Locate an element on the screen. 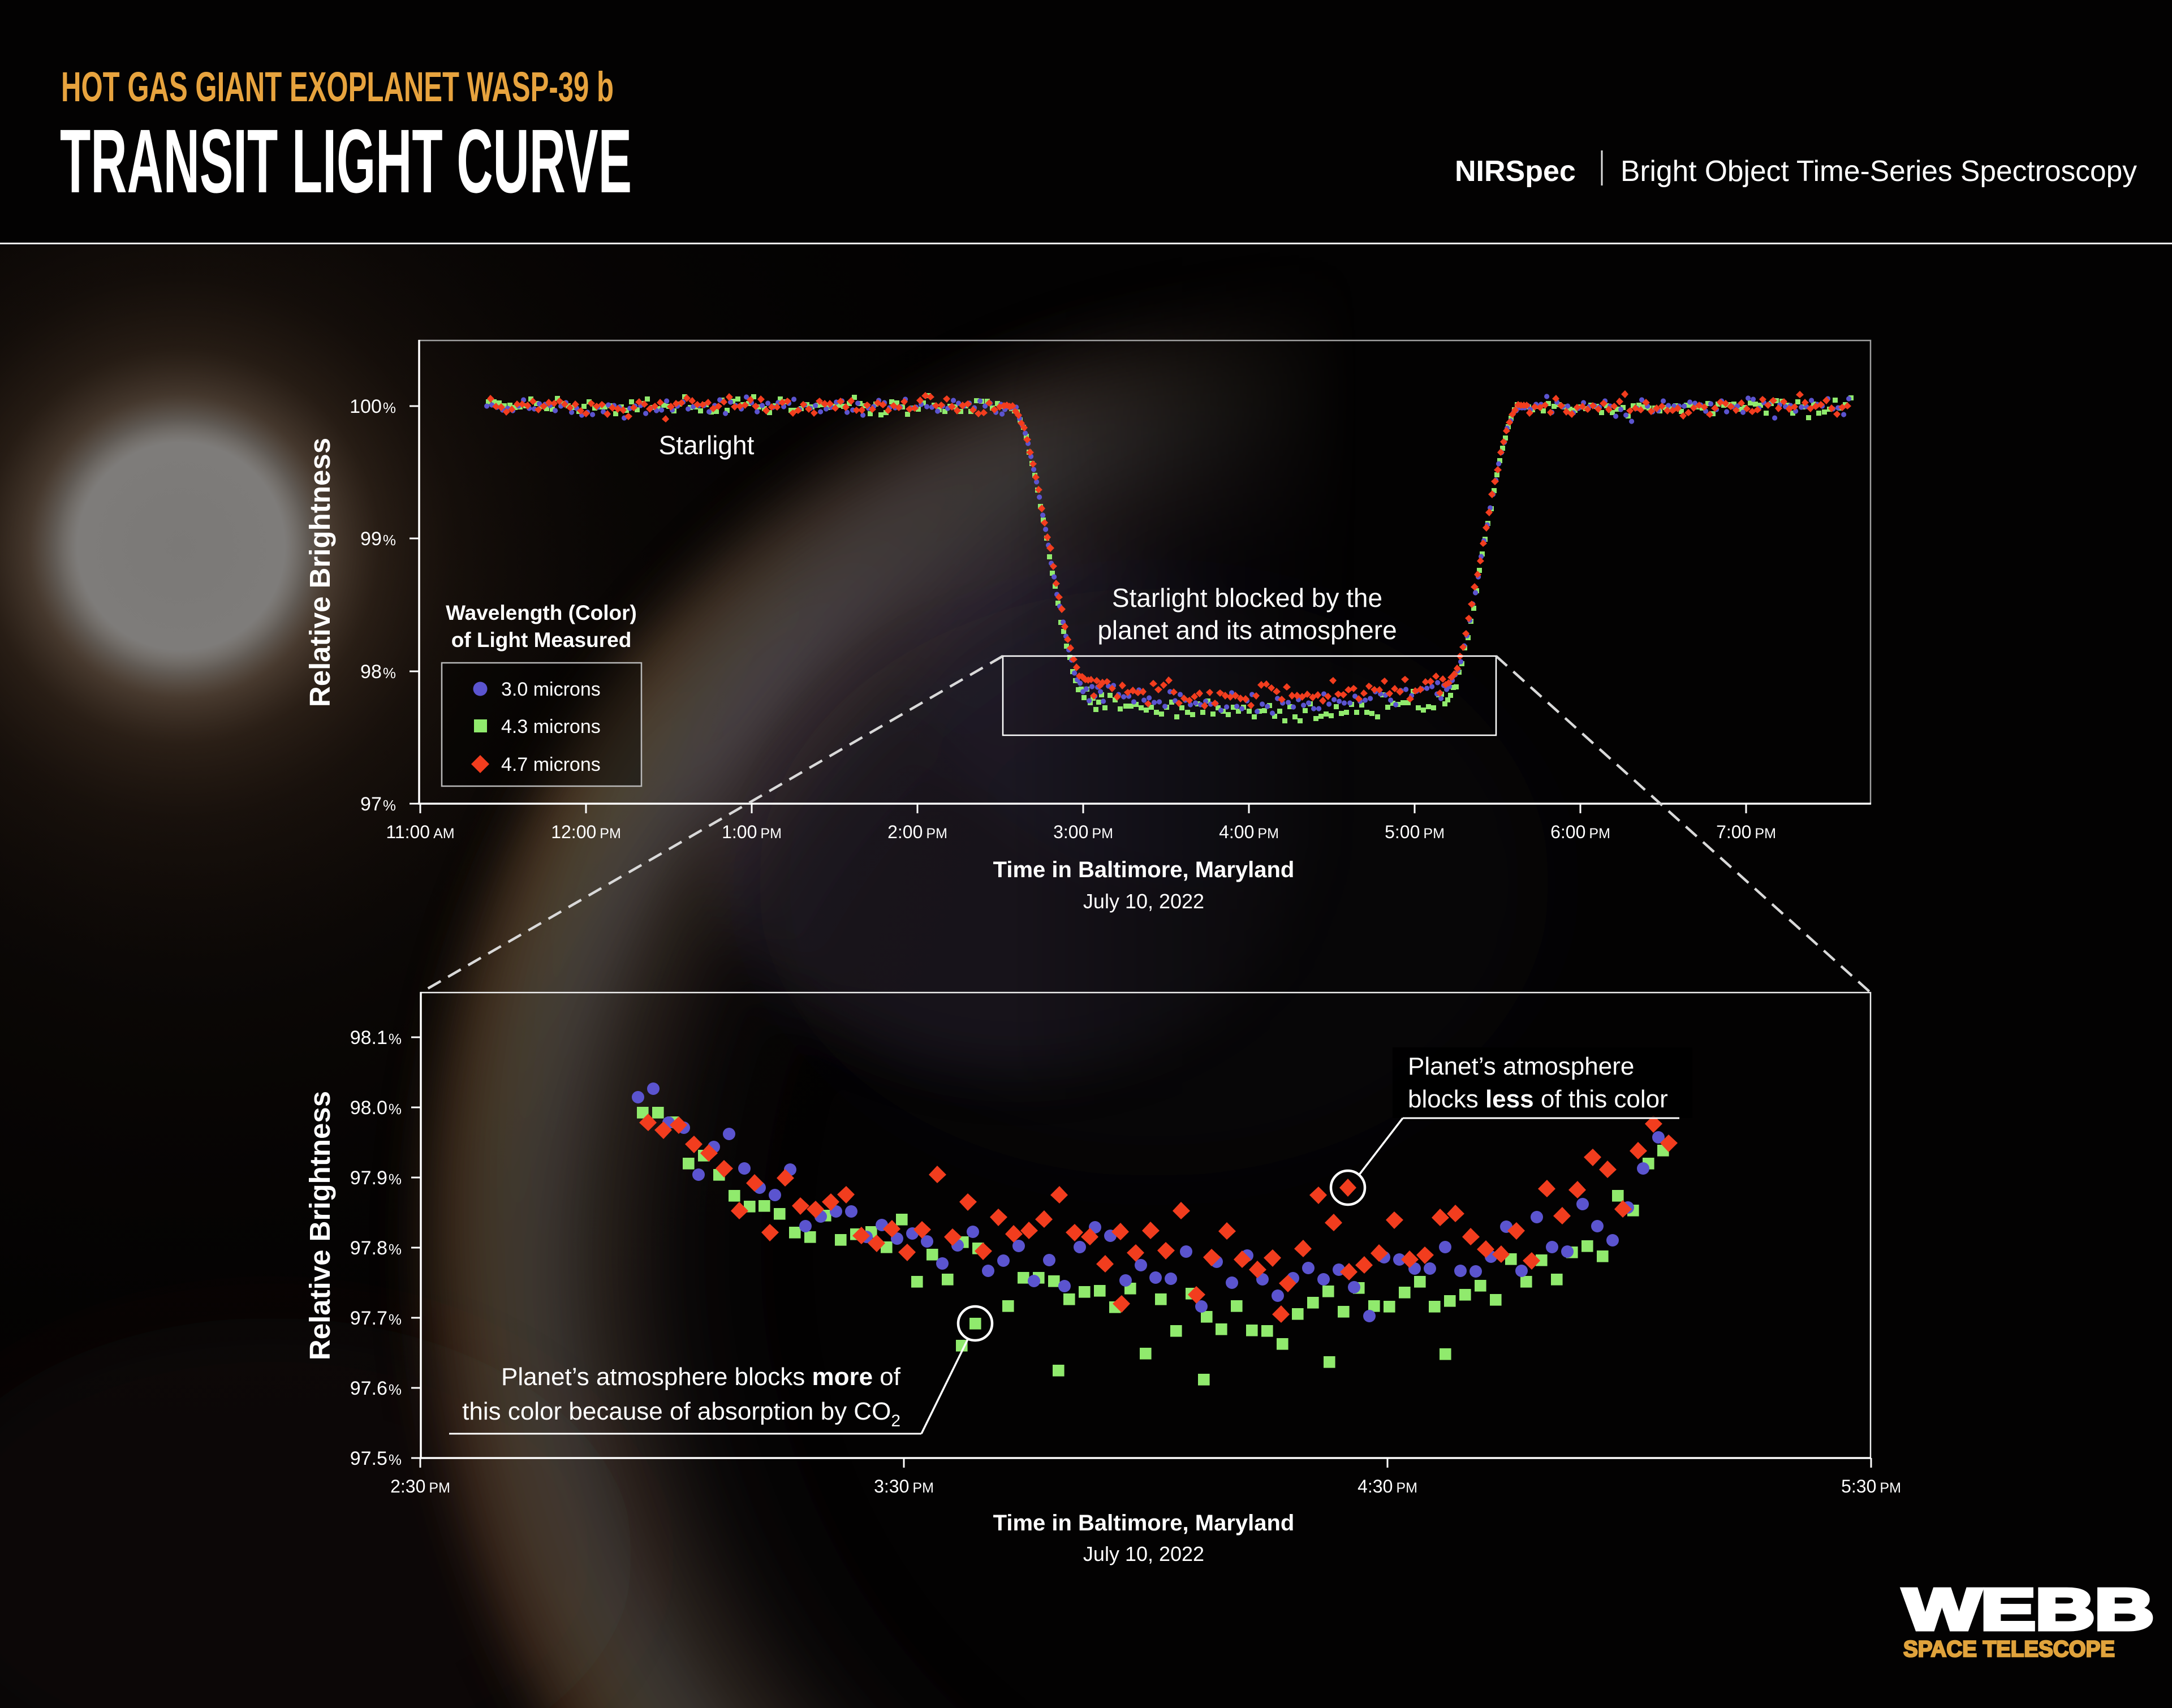 The height and width of the screenshot is (1708, 2172). svg-text: 3.0 microns is located at coordinates (551, 689).